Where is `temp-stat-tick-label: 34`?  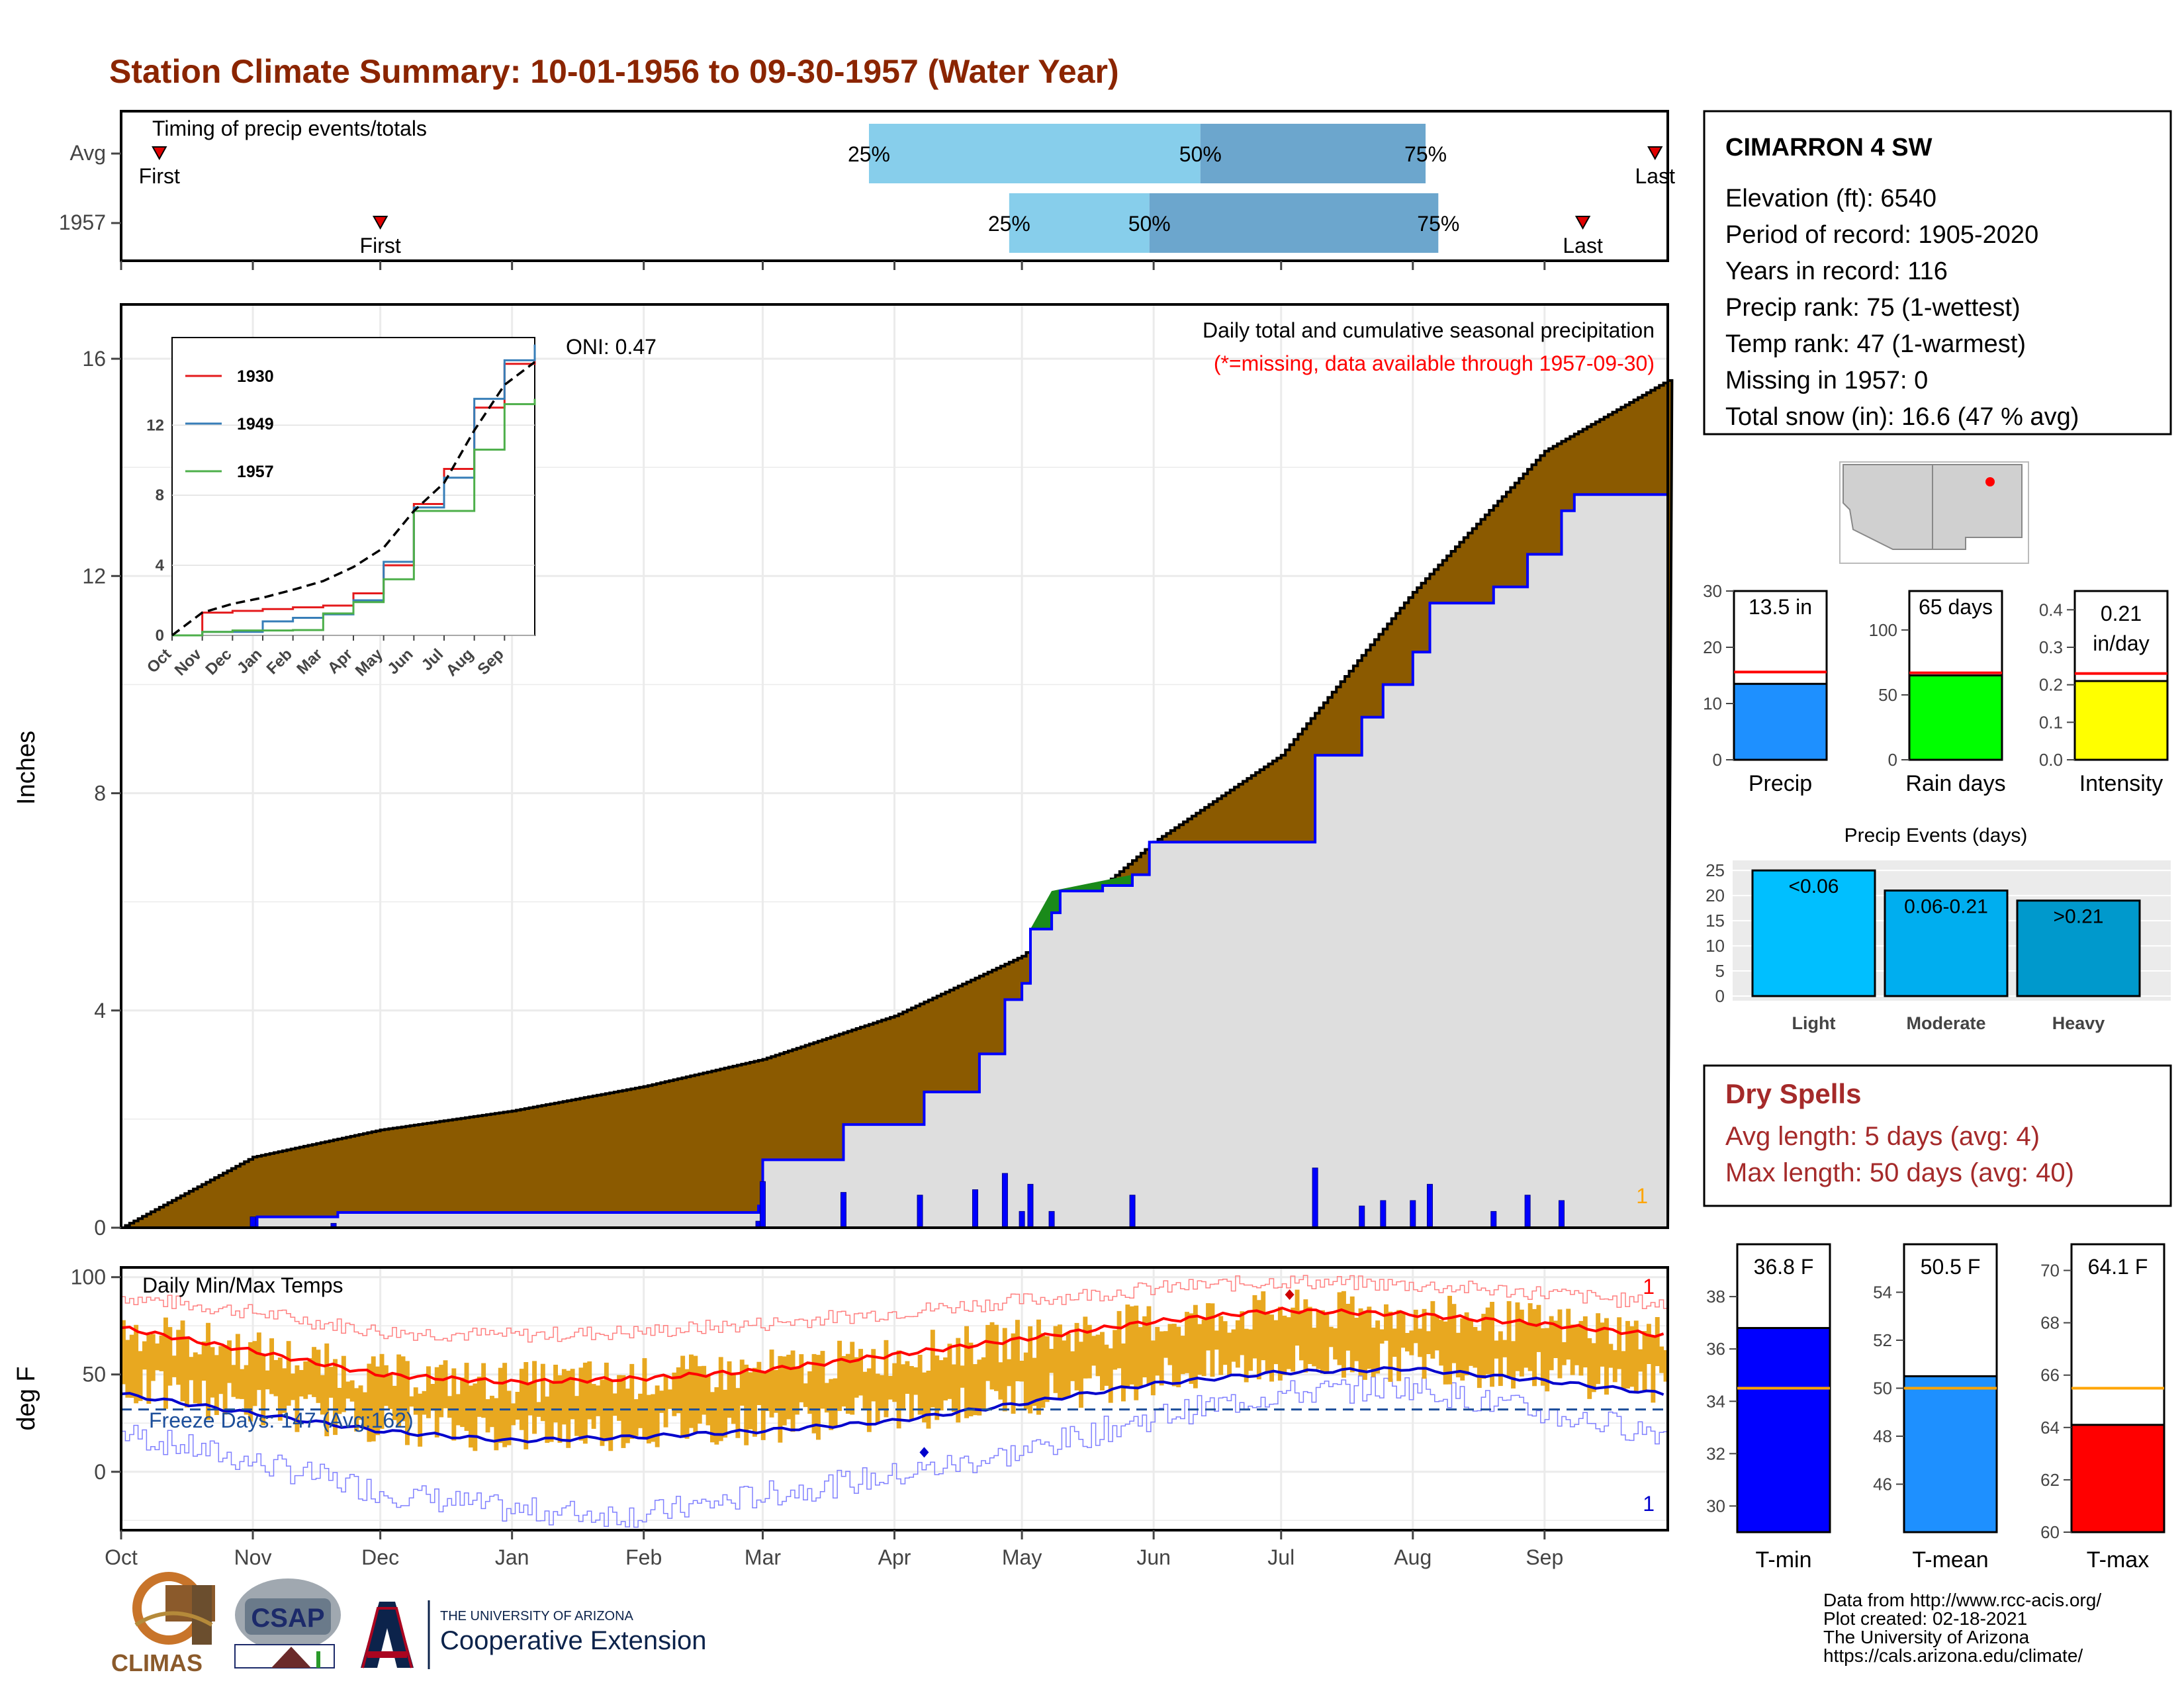 temp-stat-tick-label: 34 is located at coordinates (1715, 1401).